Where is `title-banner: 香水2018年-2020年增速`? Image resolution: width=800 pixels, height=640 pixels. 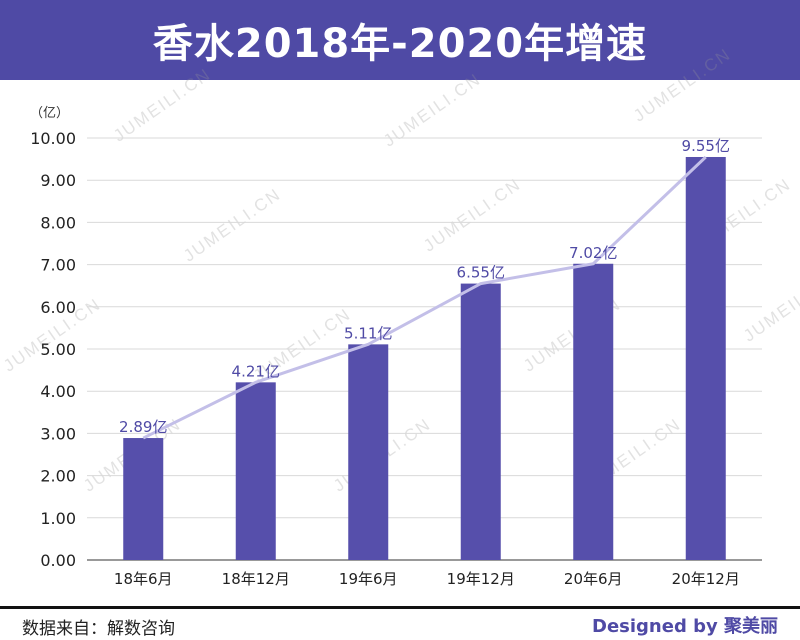
title-banner: 香水2018年-2020年增速 is located at coordinates (400, 40).